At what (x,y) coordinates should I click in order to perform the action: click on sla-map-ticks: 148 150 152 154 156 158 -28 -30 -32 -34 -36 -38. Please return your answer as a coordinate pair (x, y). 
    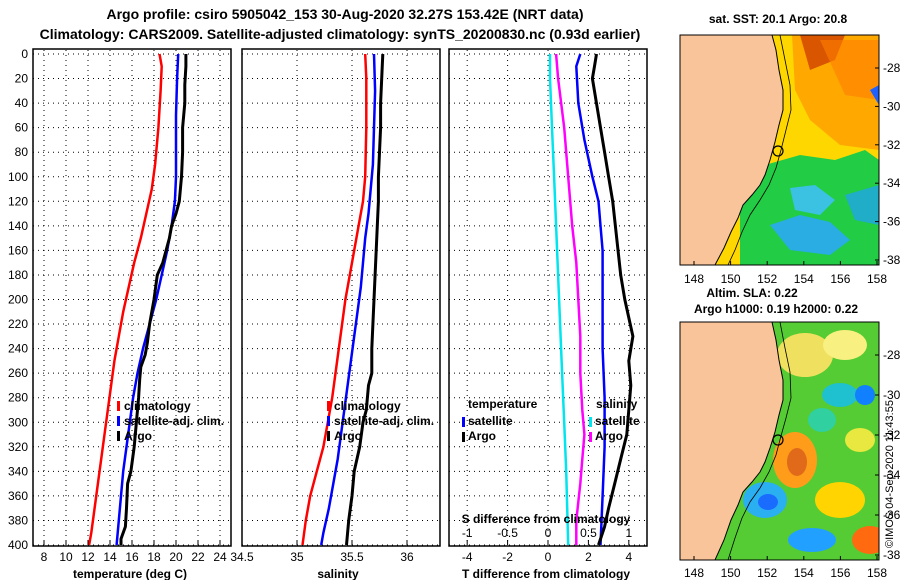
    Looking at the image, I should click on (792, 464).